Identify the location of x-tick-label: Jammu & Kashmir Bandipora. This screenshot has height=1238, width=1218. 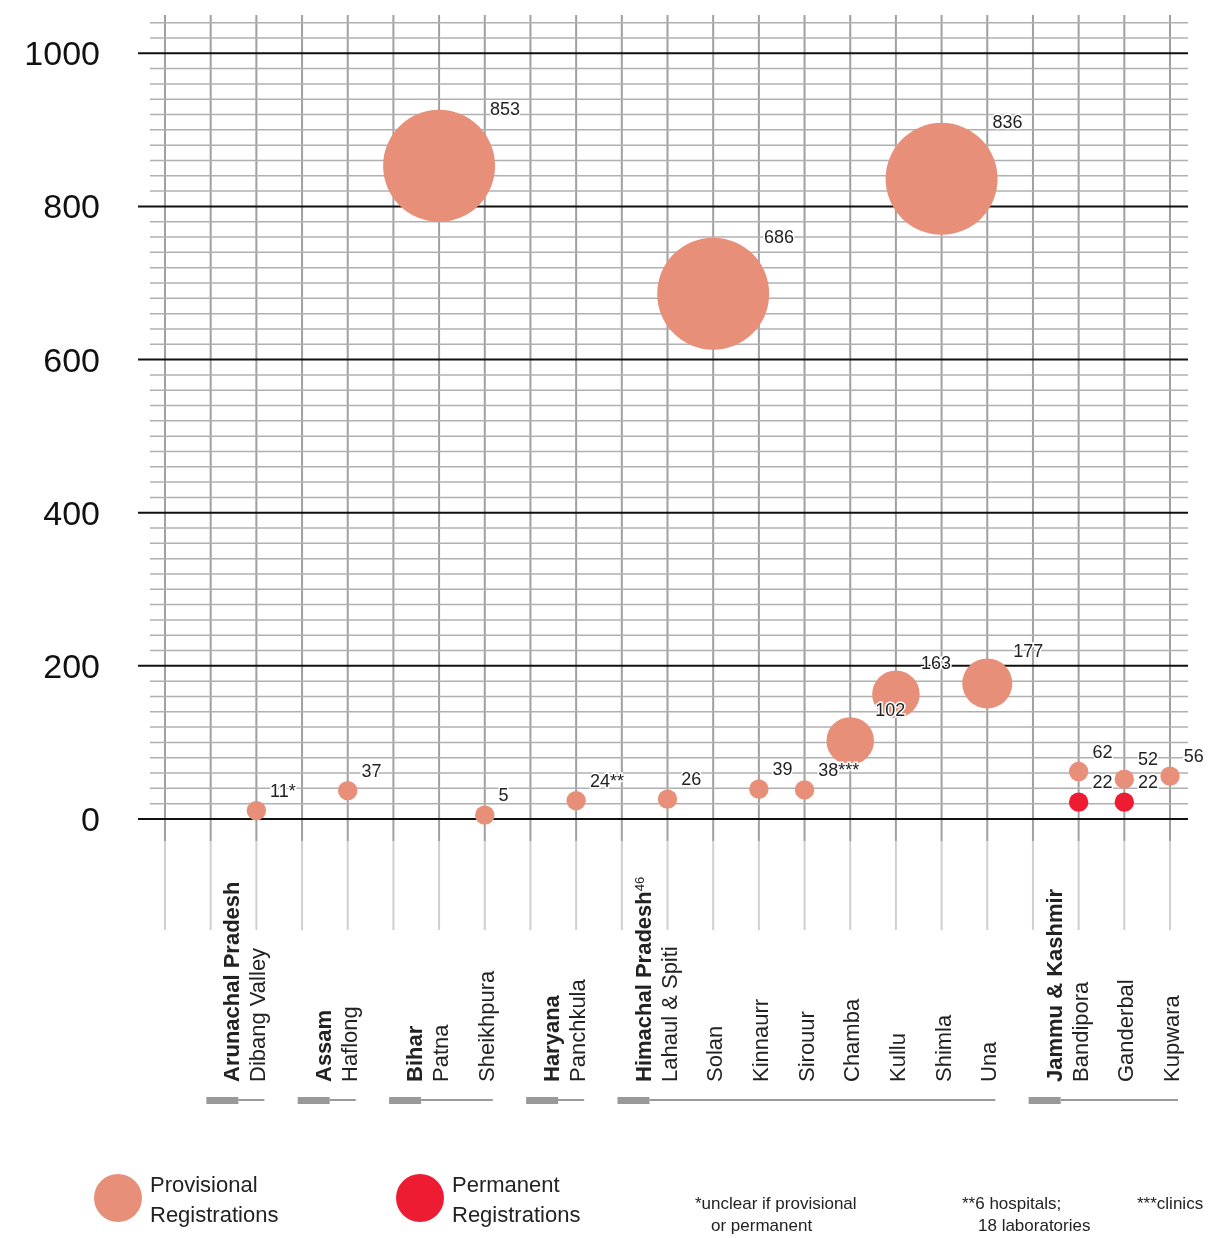
(1067, 985).